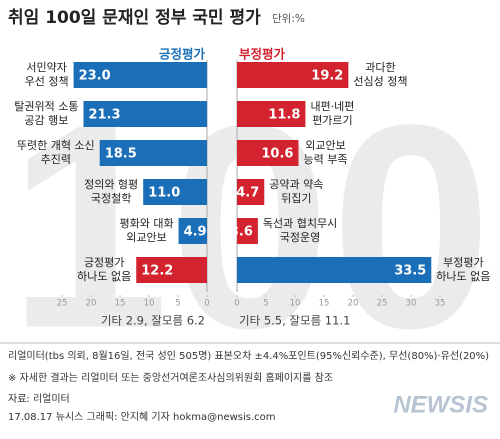 The image size is (500, 439). Describe the element at coordinates (47, 81) in the screenshot. I see `category-label: 우선 정책` at that location.